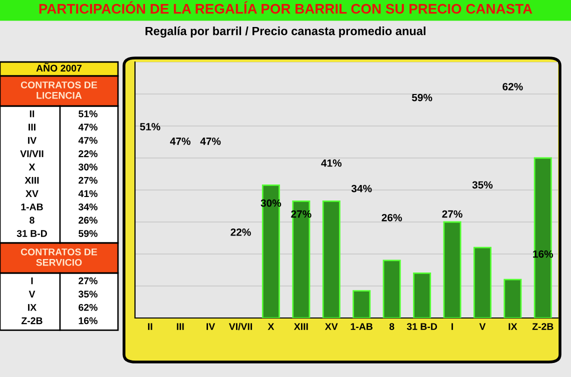  I want to click on text: 16%, so click(88, 320).